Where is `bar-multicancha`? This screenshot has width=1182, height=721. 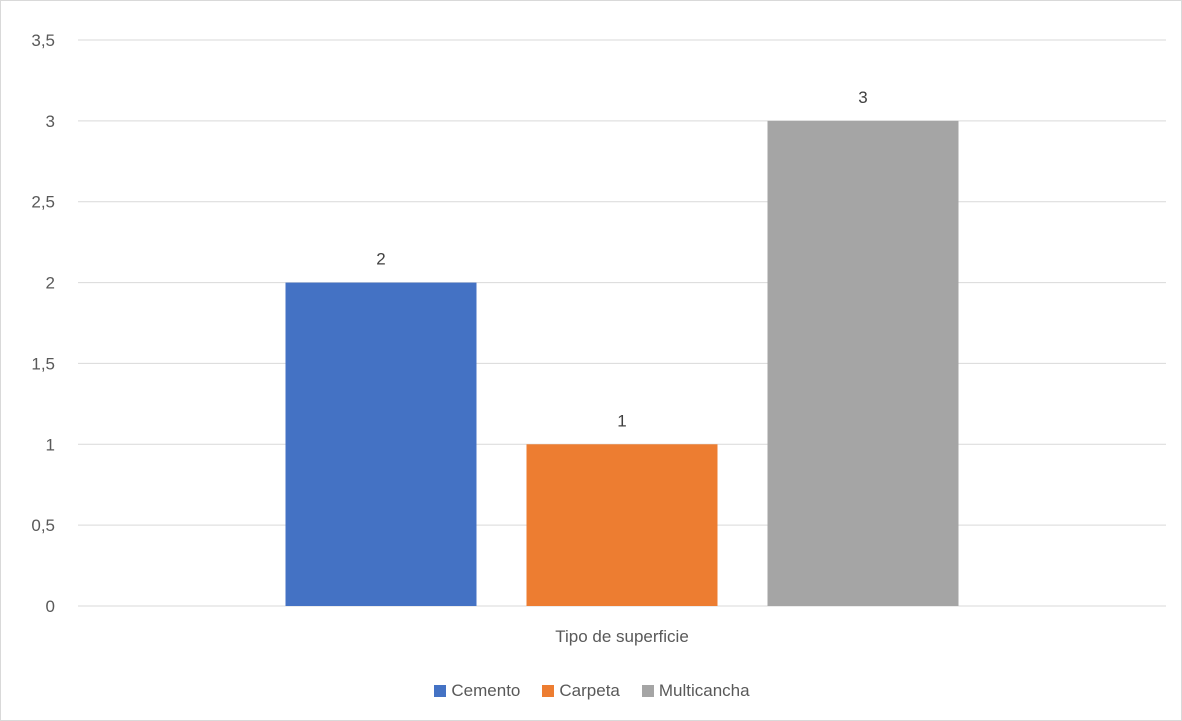 bar-multicancha is located at coordinates (863, 363).